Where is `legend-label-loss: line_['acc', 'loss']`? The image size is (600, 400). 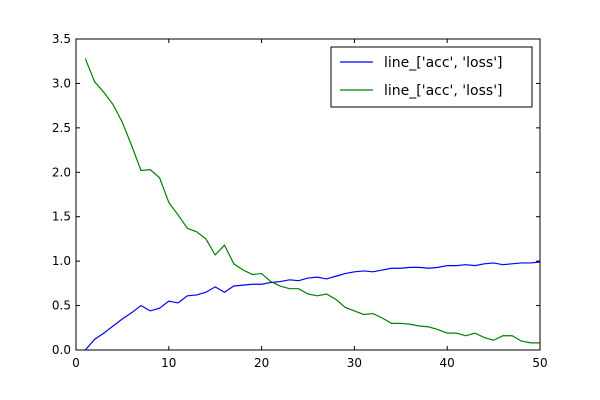 legend-label-loss: line_['acc', 'loss'] is located at coordinates (443, 91).